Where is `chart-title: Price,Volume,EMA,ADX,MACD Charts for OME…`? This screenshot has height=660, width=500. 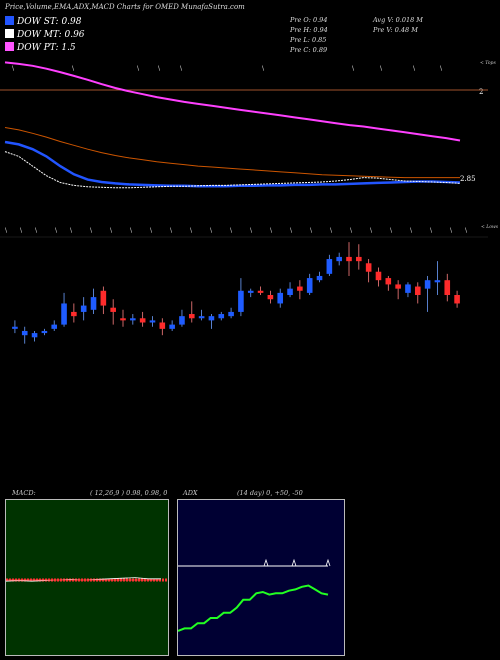
chart-title: Price,Volume,EMA,ADX,MACD Charts for OME… is located at coordinates (125, 7).